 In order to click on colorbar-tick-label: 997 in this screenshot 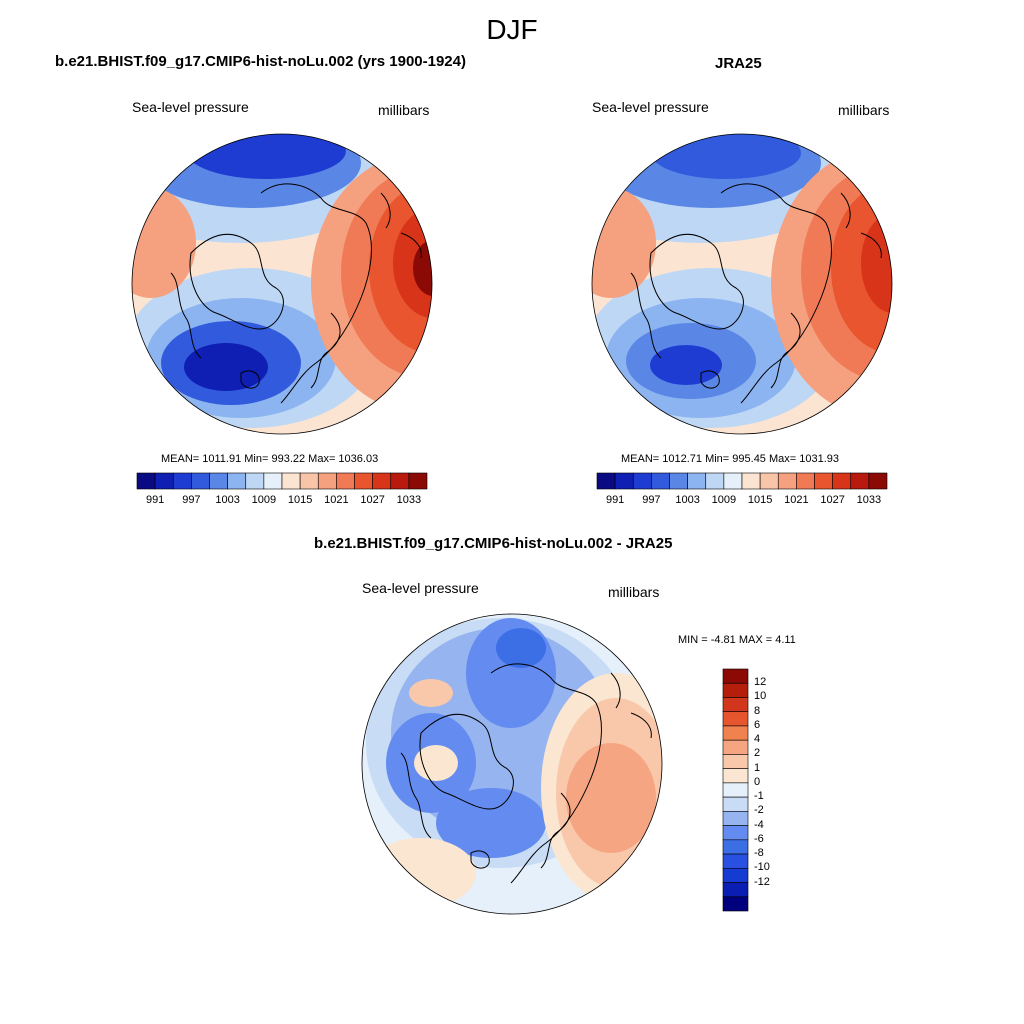, I will do `click(651, 500)`.